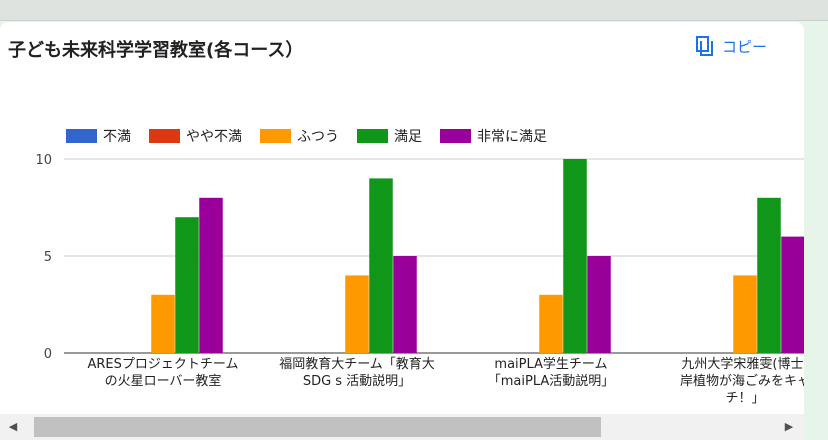 This screenshot has width=828, height=440. Describe the element at coordinates (741, 381) in the screenshot. I see `x-tick-label-line: 岸植物が海ごみをキャ` at that location.